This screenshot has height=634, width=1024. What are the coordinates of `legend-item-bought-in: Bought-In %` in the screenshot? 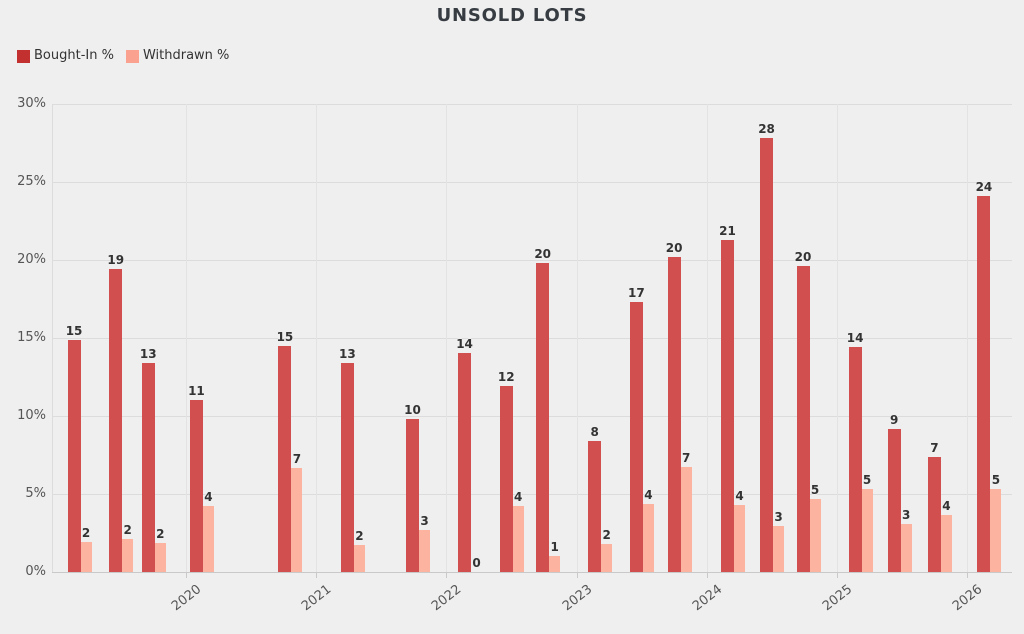 It's located at (65, 56).